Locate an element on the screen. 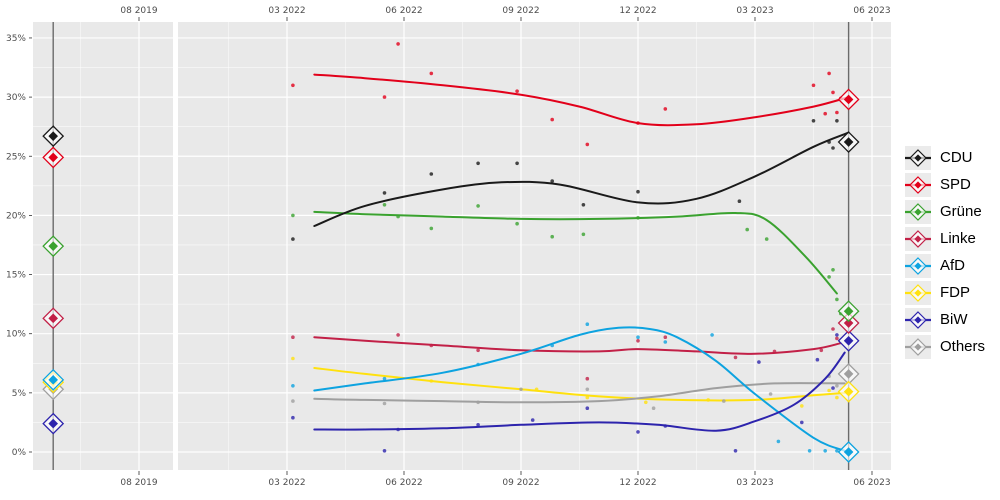  legend-item-Grüne: Grüne is located at coordinates (945, 211).